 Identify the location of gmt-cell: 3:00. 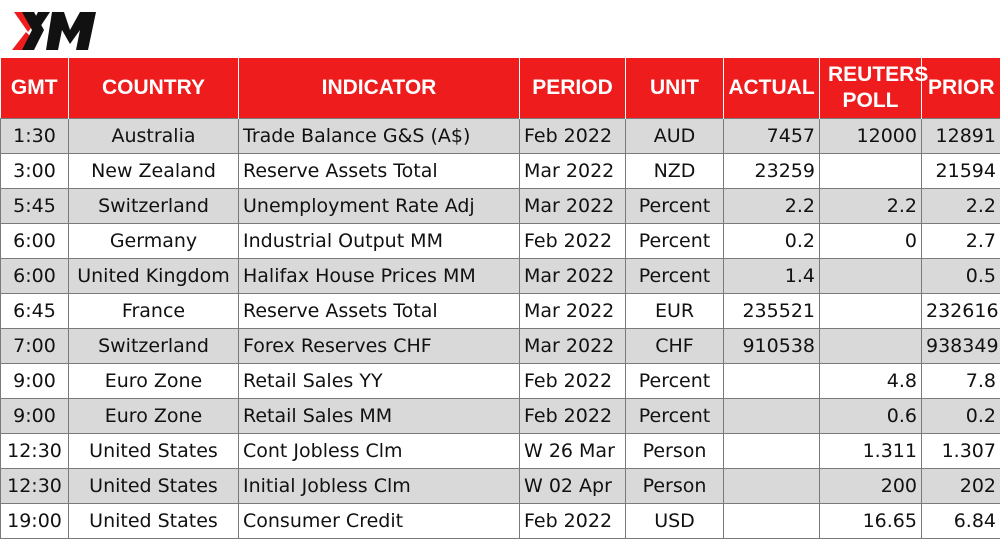
(34, 171).